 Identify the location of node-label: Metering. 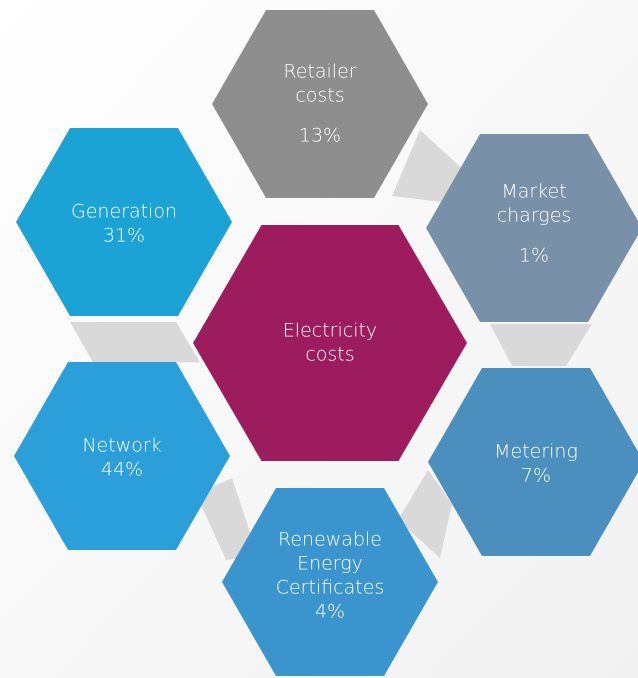
(536, 452).